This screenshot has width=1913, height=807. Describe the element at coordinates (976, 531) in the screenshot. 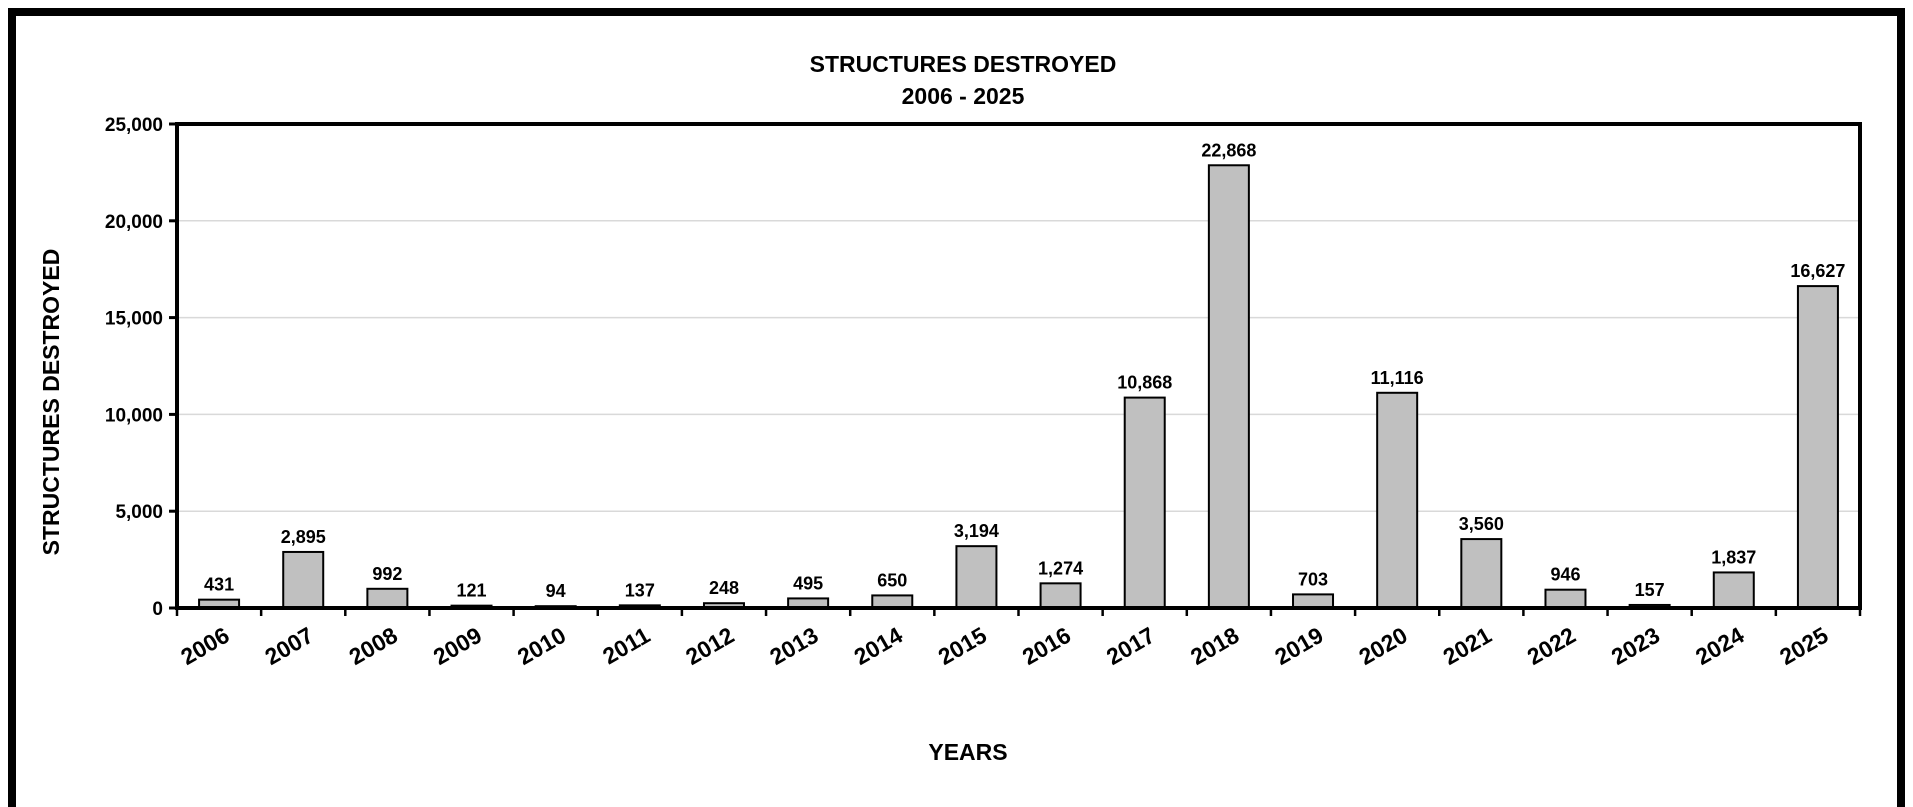

I see `data-label: 3,194` at that location.